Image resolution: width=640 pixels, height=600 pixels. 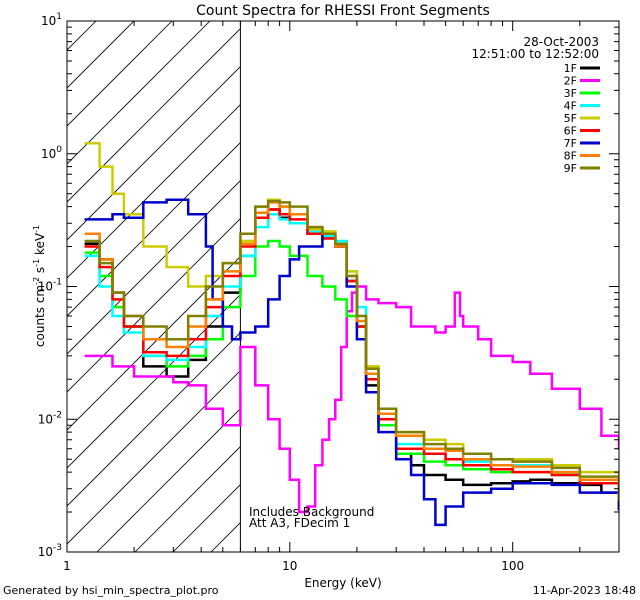 I want to click on legend-label-9f: 9F, so click(x=570, y=168).